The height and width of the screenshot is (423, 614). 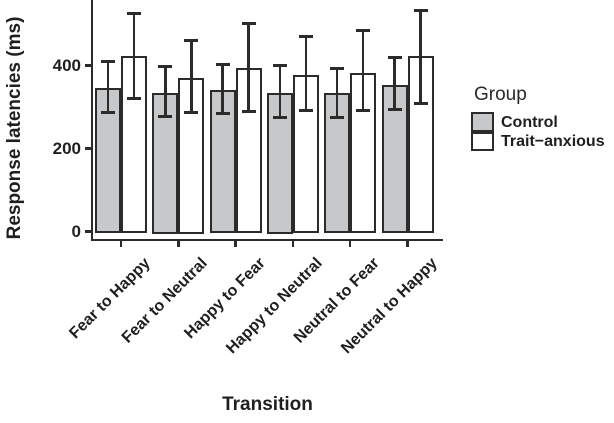 I want to click on y-tick-label: 400, so click(x=66, y=65).